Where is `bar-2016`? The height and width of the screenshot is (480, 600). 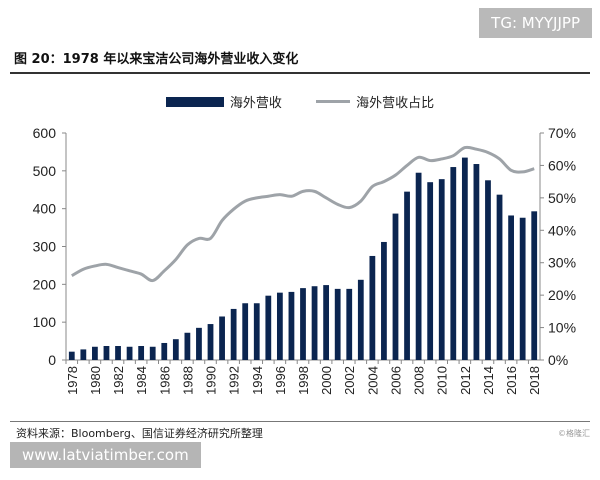
bar-2016 is located at coordinates (511, 287).